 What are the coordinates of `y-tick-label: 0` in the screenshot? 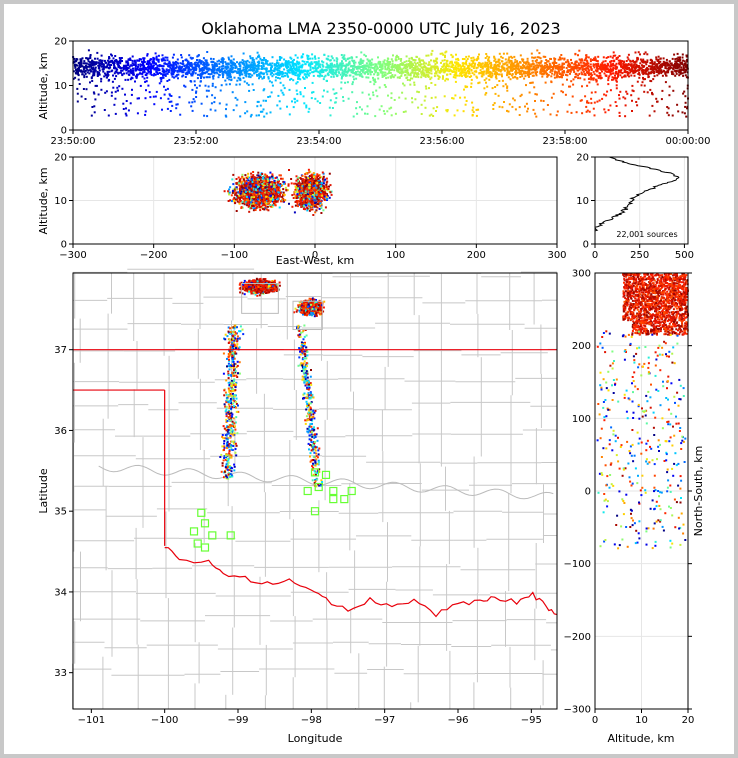 It's located at (64, 131).